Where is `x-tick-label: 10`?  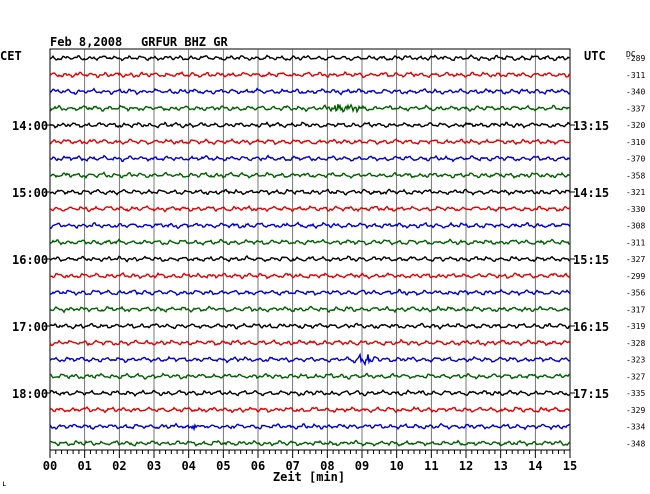
x-tick-label: 10 is located at coordinates (396, 466).